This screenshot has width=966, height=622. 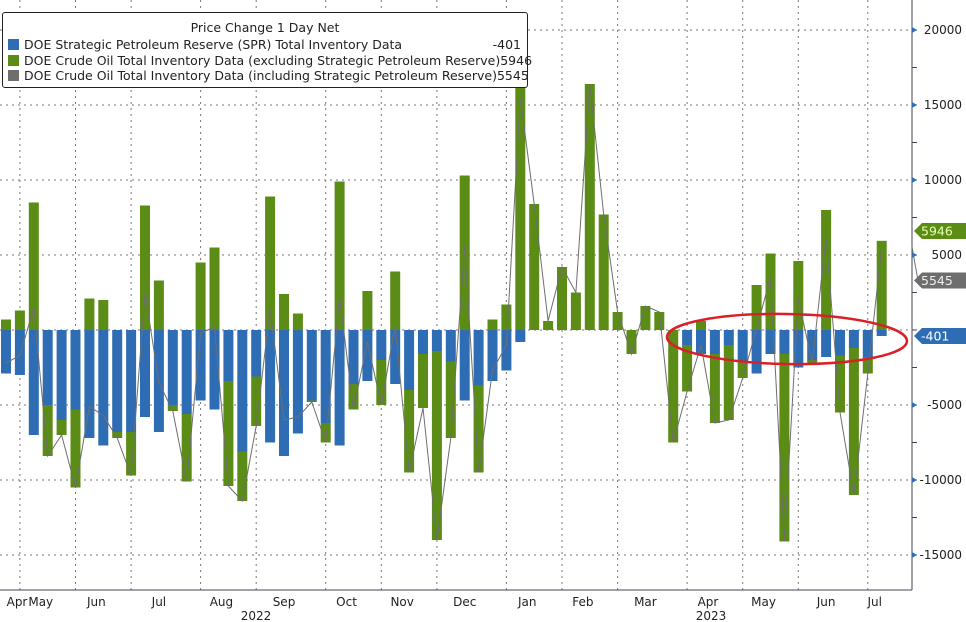 What do you see at coordinates (943, 105) in the screenshot?
I see `y-tick-label: 15000` at bounding box center [943, 105].